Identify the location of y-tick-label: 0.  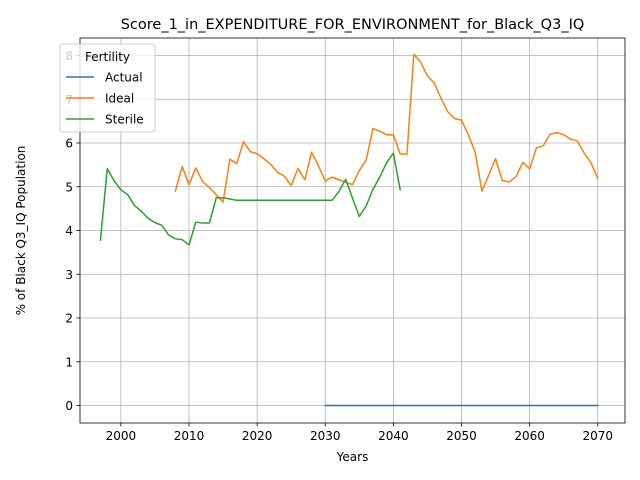
(69, 406).